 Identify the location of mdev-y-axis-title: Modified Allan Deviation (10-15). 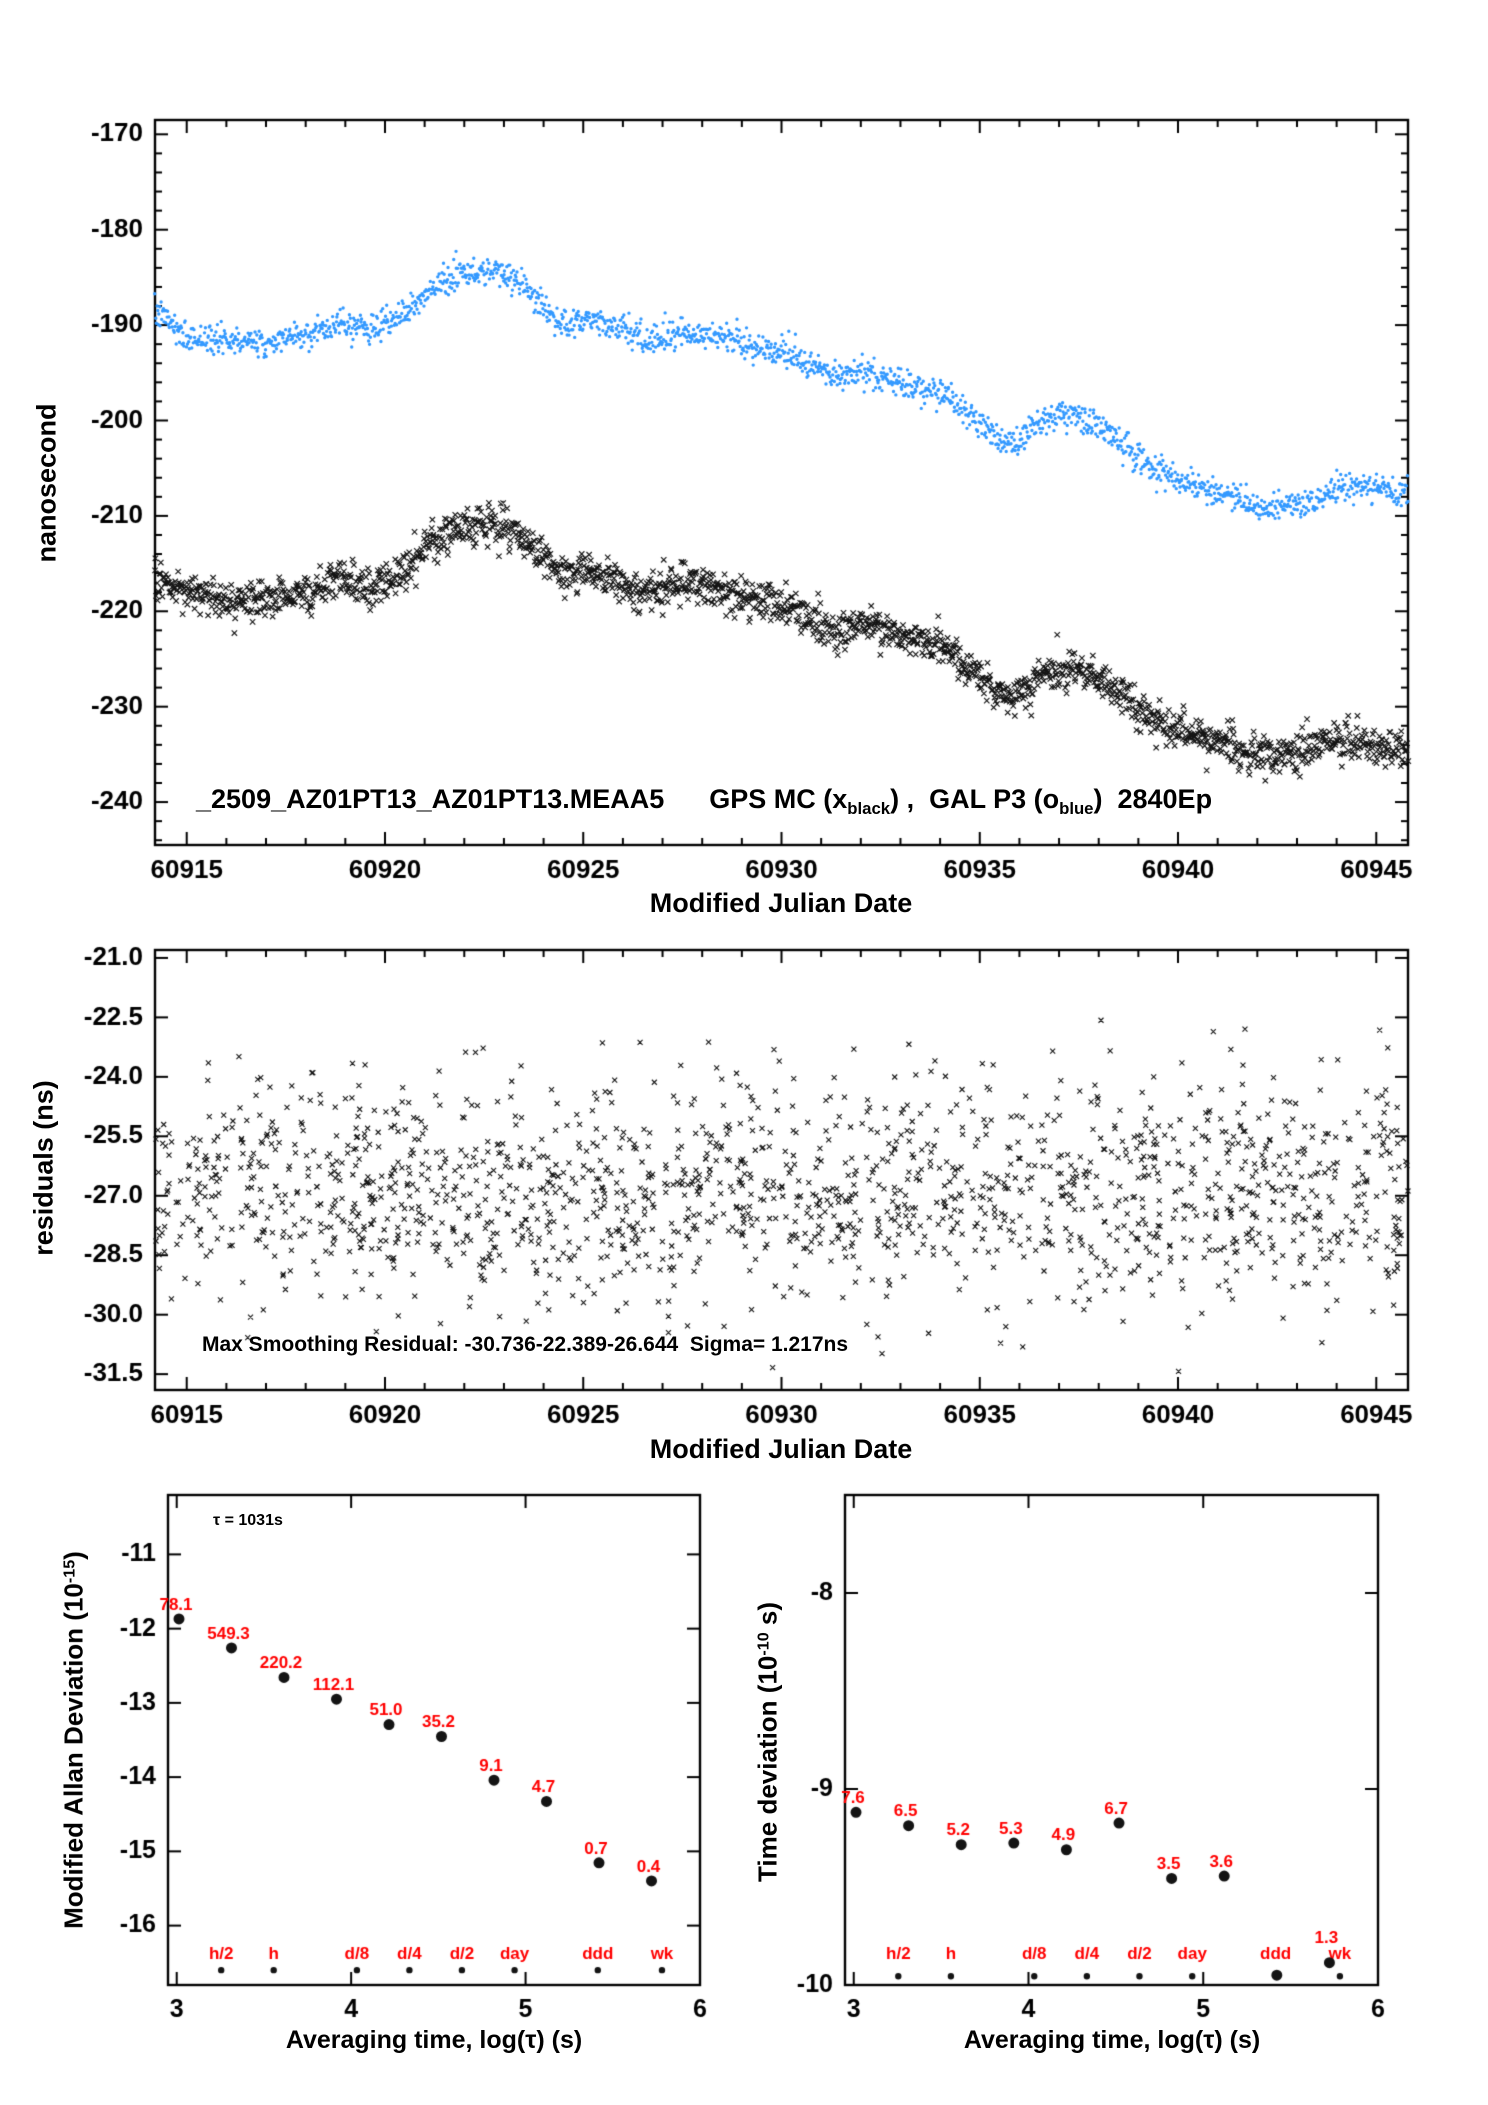
(73, 1740).